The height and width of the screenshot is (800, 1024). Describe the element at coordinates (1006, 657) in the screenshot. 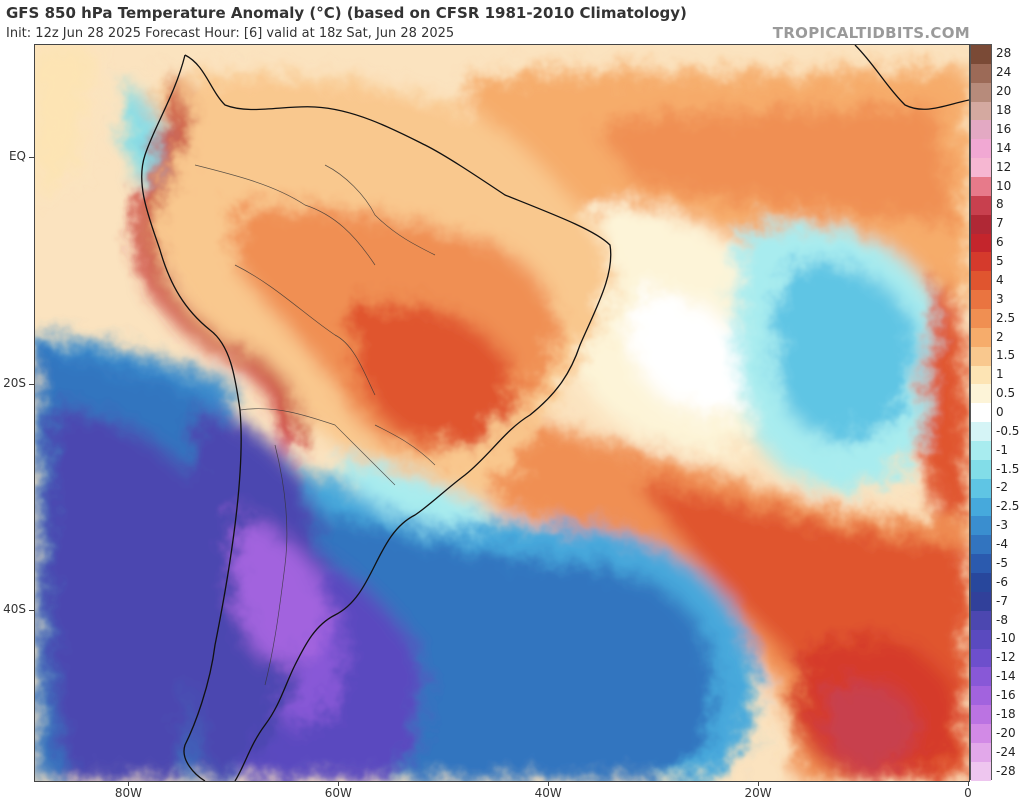

I see `colorbar-label: -12` at that location.